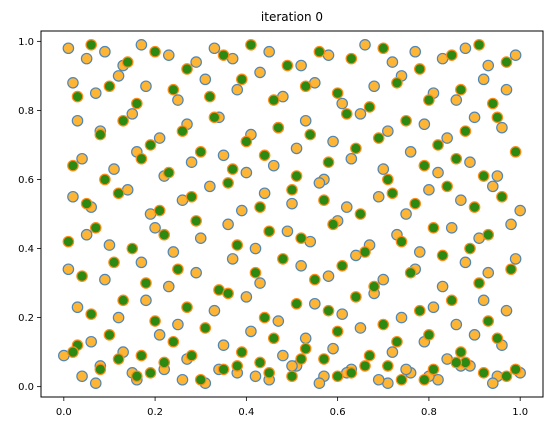  What do you see at coordinates (429, 412) in the screenshot?
I see `x-tick-label: 0.8` at bounding box center [429, 412].